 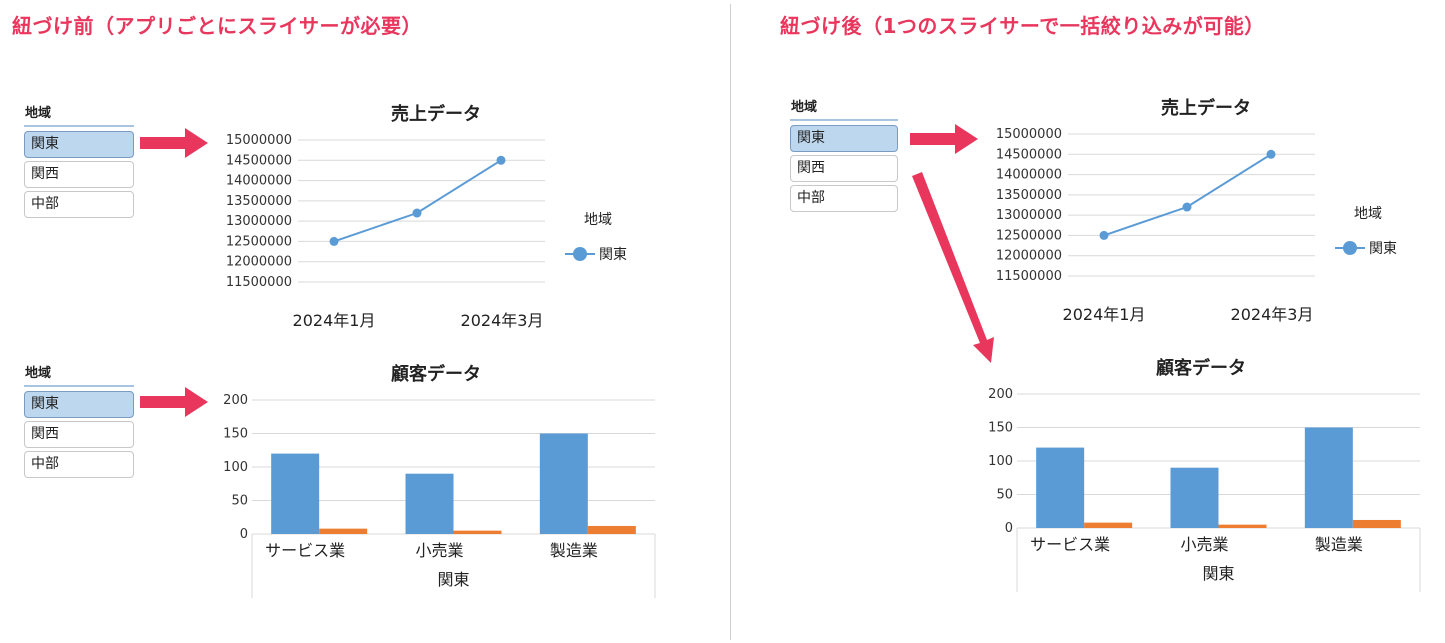 I want to click on region-slicer-shared: 地域 関東 関西 中部, so click(x=844, y=155).